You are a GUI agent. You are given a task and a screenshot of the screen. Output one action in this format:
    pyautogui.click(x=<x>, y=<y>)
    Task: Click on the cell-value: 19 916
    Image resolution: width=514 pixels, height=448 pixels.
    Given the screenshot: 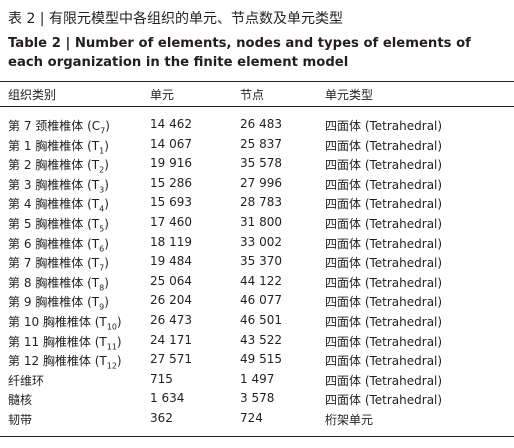 What is the action you would take?
    pyautogui.click(x=171, y=163)
    